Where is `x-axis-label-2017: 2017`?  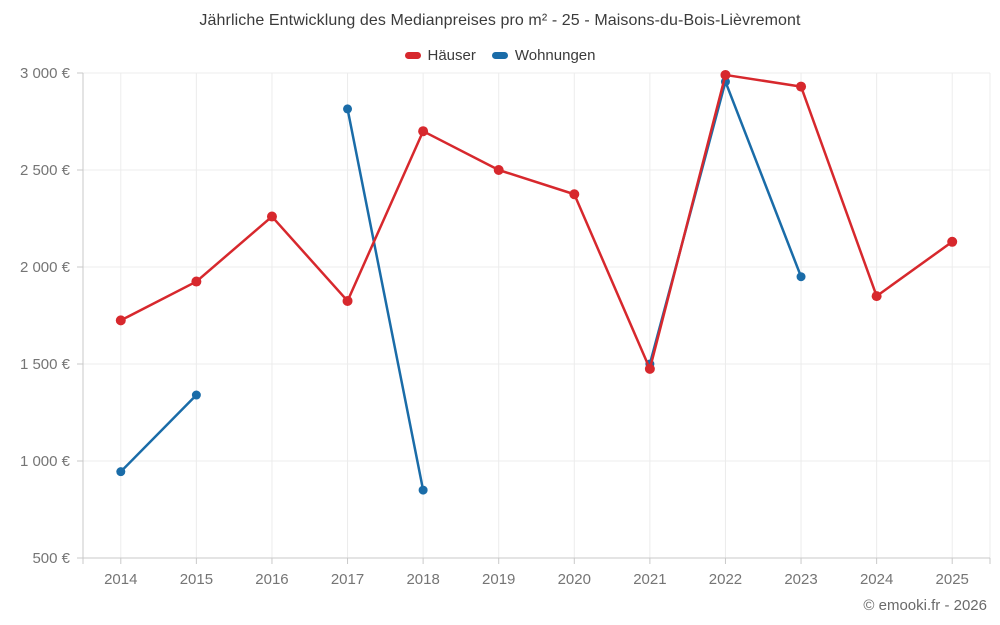 x-axis-label-2017: 2017 is located at coordinates (347, 579).